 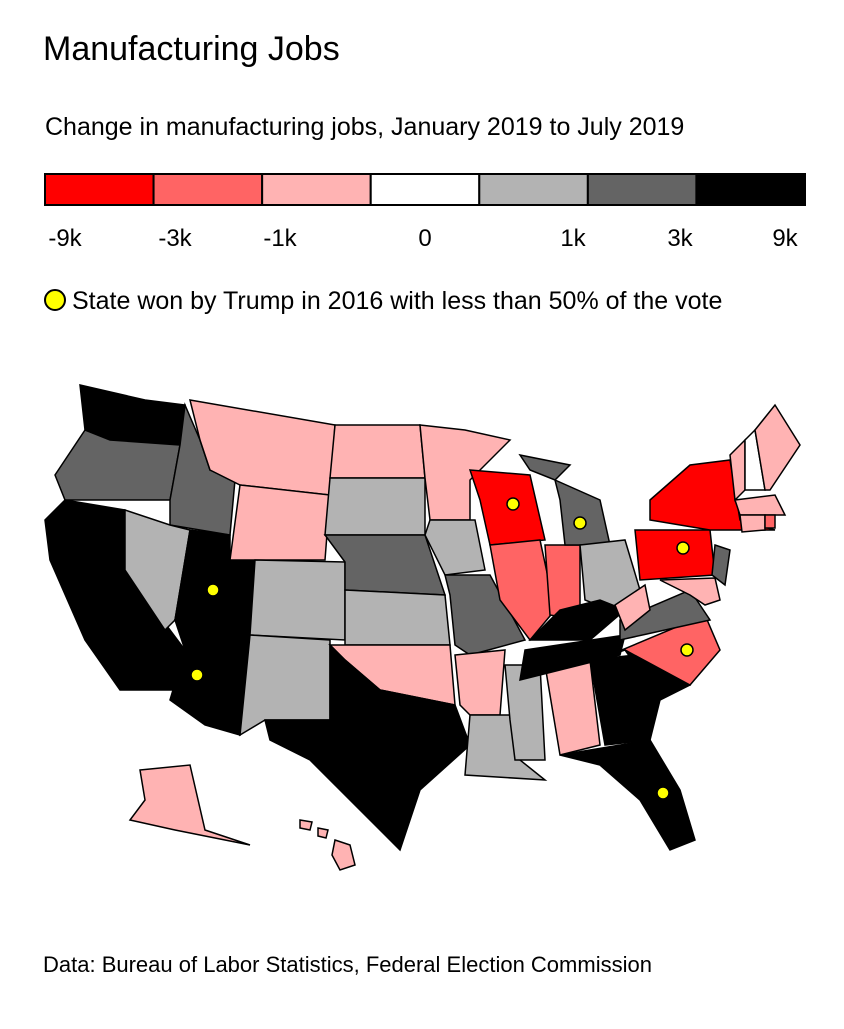 What do you see at coordinates (65, 238) in the screenshot?
I see `legend-label: -9k` at bounding box center [65, 238].